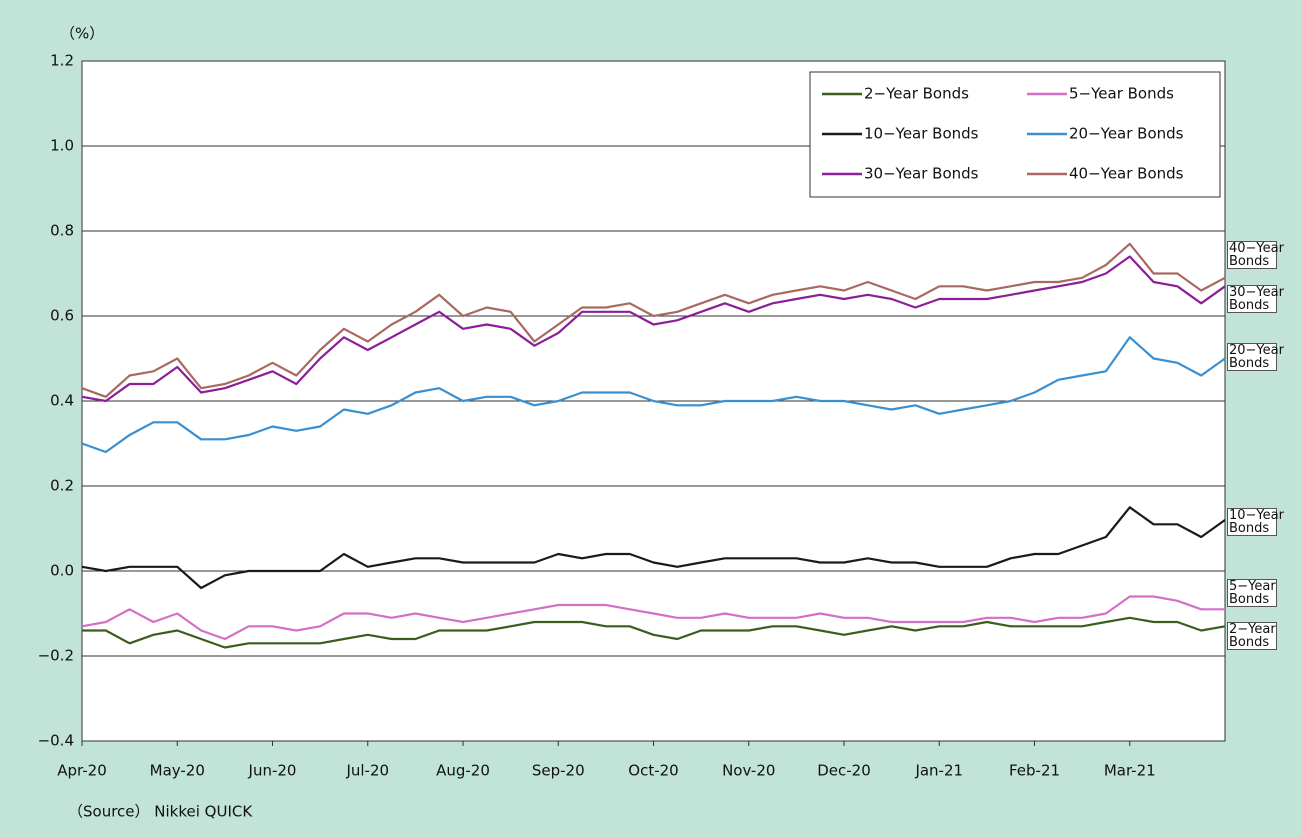  I want to click on end-label: 10−Year Bonds, so click(1255, 522).